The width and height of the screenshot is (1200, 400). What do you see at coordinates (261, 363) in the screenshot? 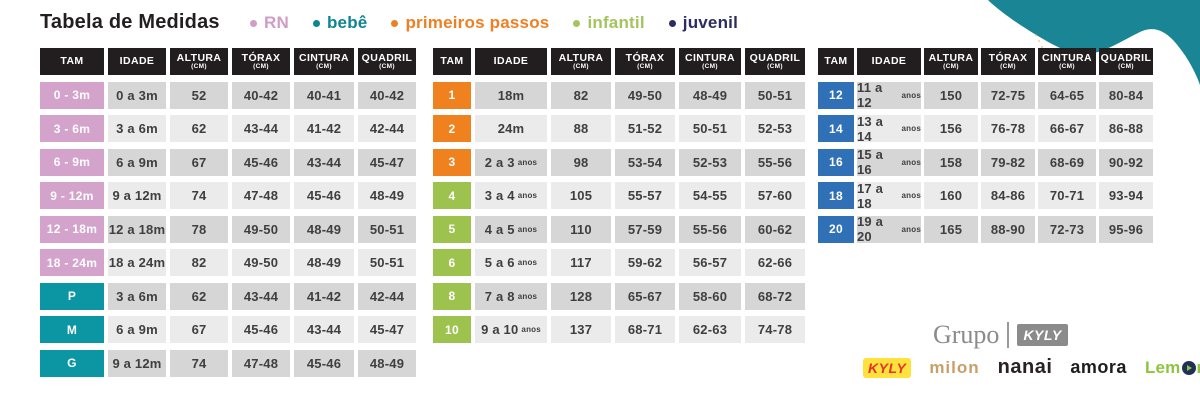
I see `torax-cell: 47-48` at bounding box center [261, 363].